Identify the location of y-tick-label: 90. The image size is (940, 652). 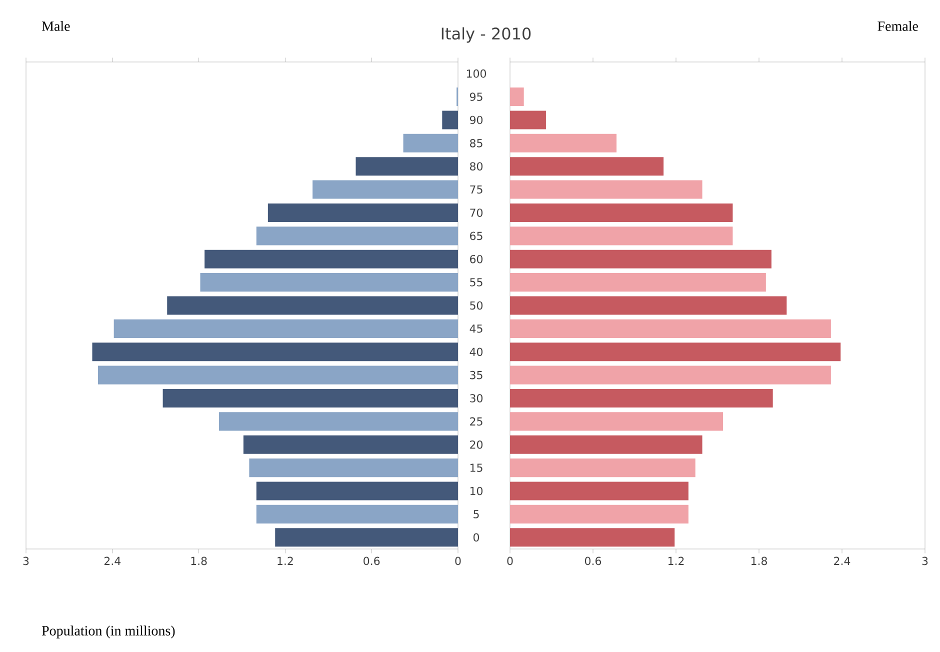
(476, 120).